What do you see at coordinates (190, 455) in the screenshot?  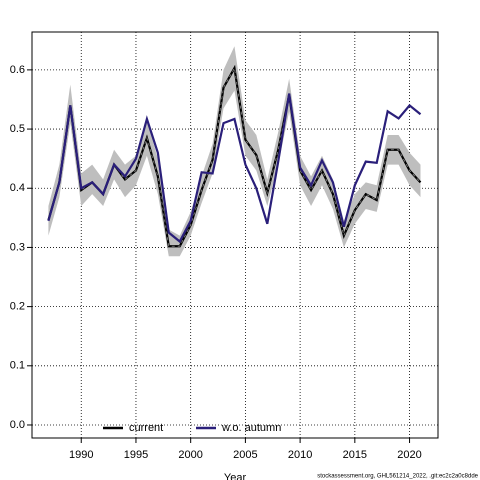 I see `x-tick-label: 2000` at bounding box center [190, 455].